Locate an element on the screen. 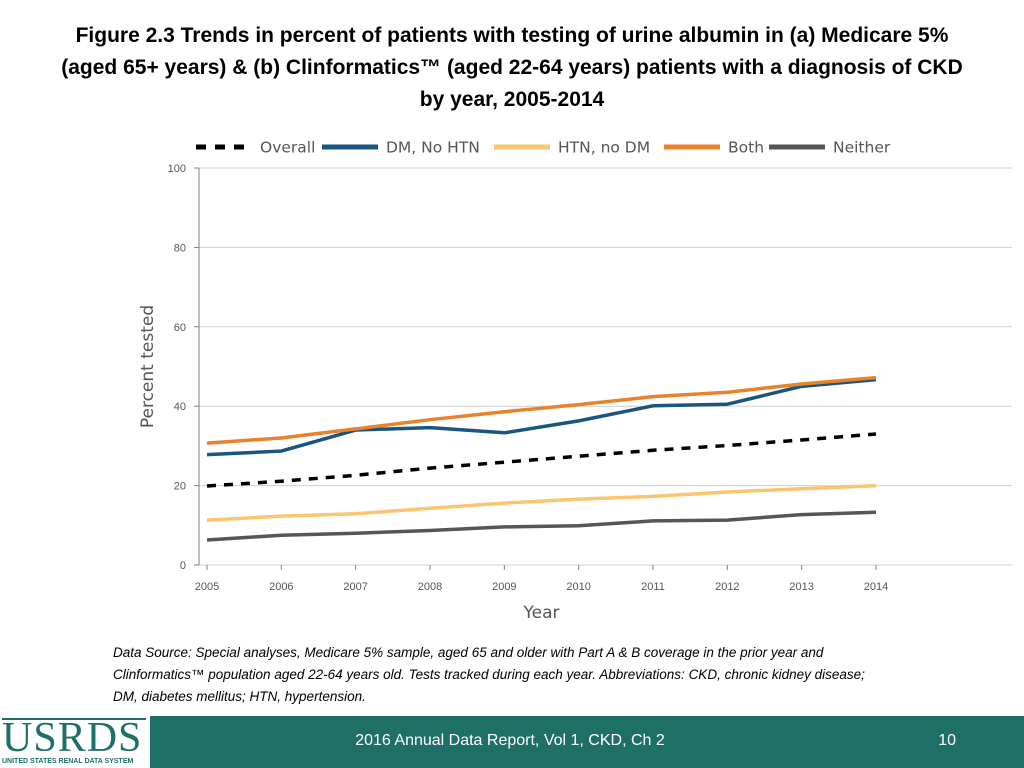 The height and width of the screenshot is (768, 1024). y-tick-label-100: 100 is located at coordinates (177, 169).